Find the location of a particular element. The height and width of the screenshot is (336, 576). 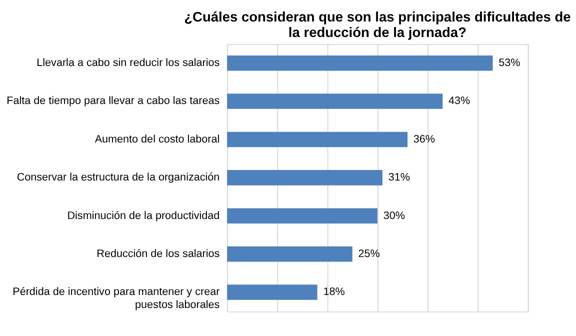

chart-title: ¿Cuáles consideran que son las principales dificultades de la reducción de la jornada? is located at coordinates (378, 24).